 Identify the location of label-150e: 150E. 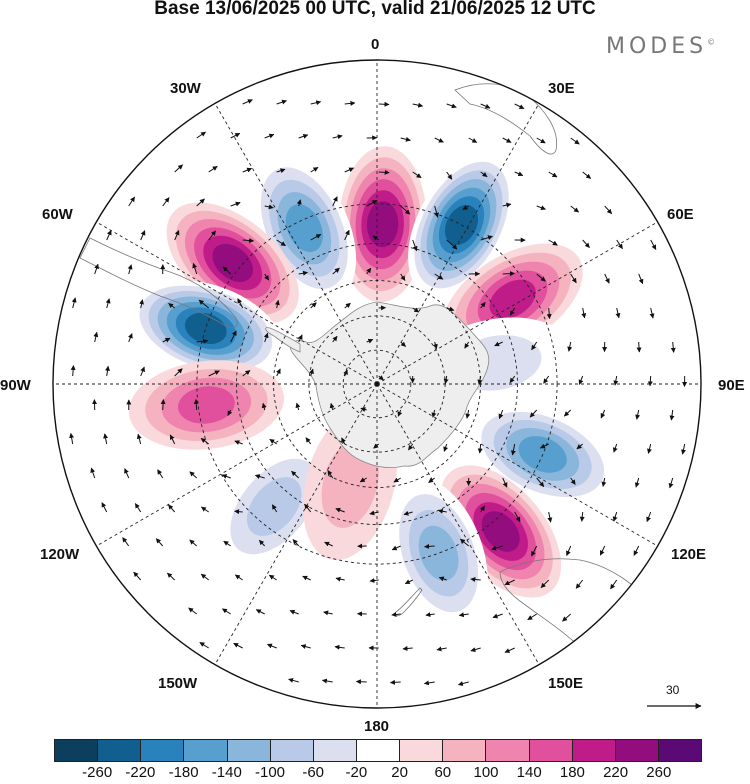
(565, 683).